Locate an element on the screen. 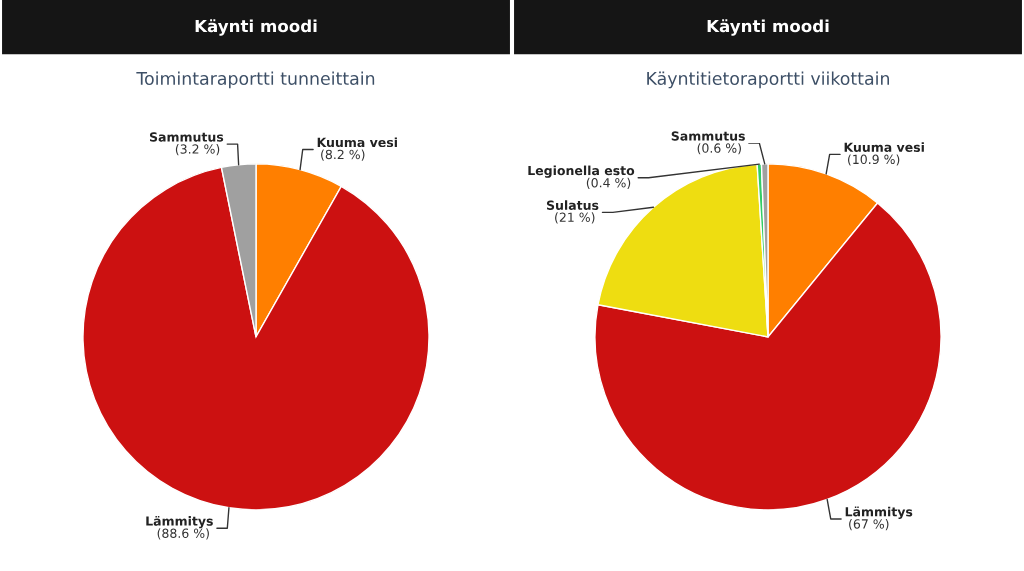 The image size is (1024, 571). chart-subtitle: Toimintaraportti tunneittain is located at coordinates (255, 80).